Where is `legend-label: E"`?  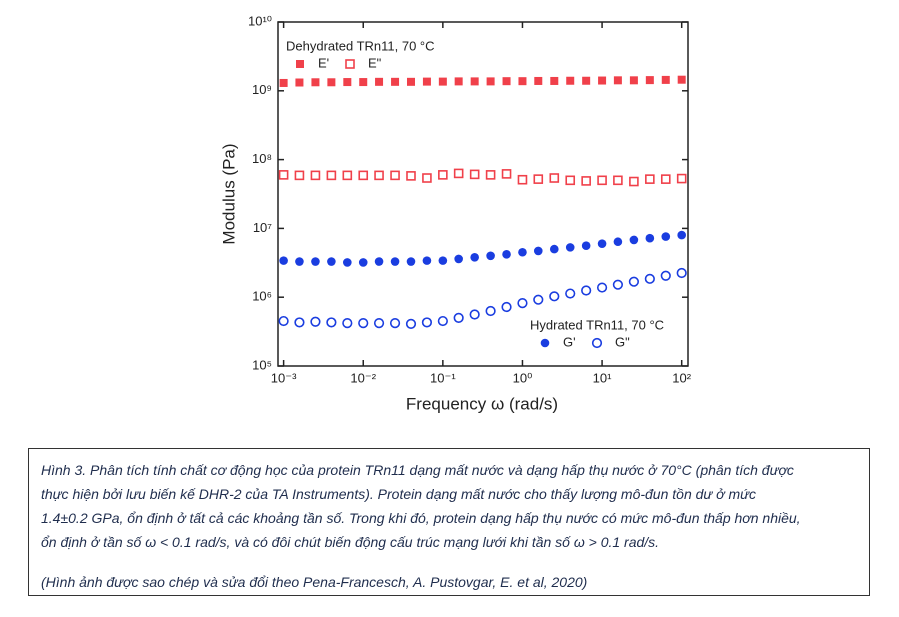 legend-label: E" is located at coordinates (375, 62).